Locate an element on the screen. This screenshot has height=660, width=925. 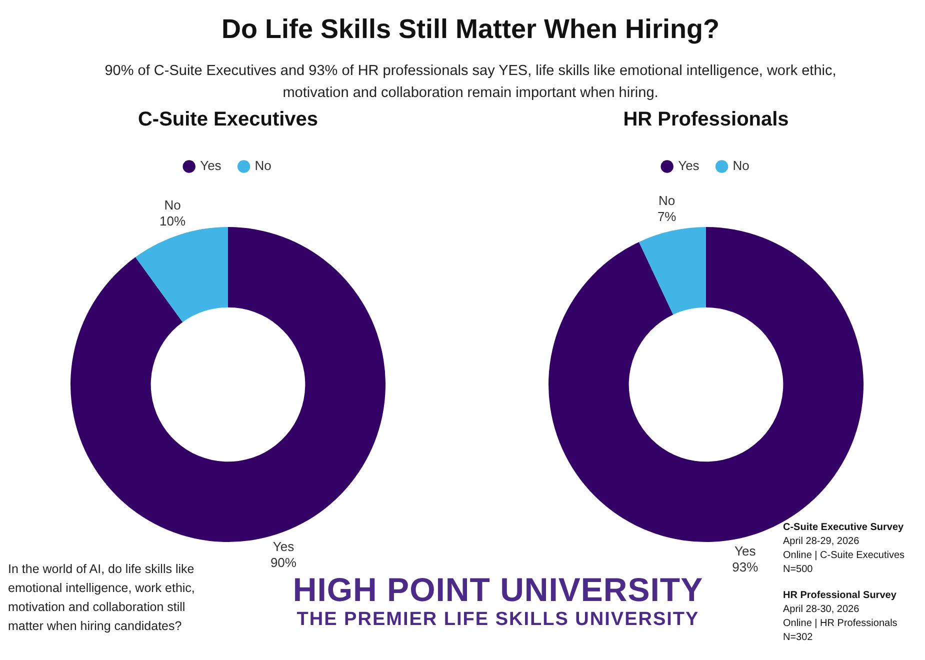
chart-title: HR Professionals is located at coordinates (706, 119).